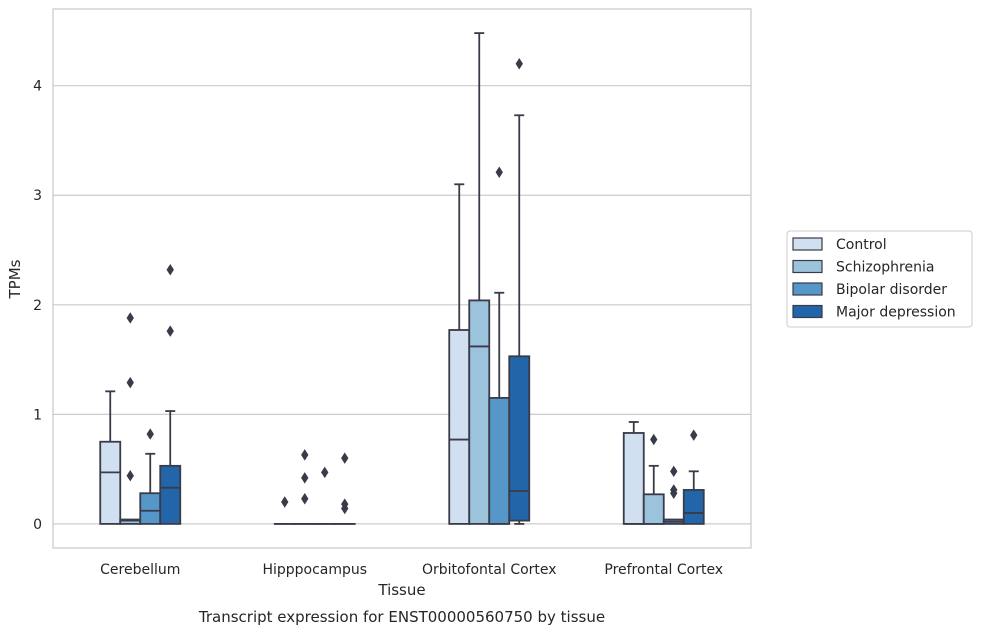 The image size is (983, 634). Describe the element at coordinates (489, 570) in the screenshot. I see `x-tick-label: Orbitofontal Cortex` at that location.